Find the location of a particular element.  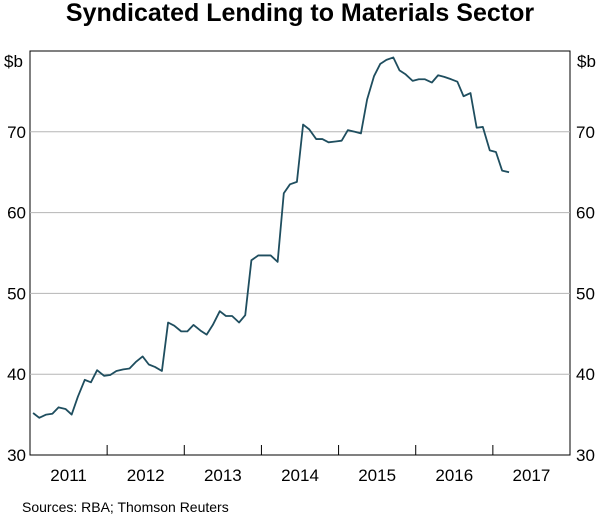

y-tick-left-40: 40 is located at coordinates (16, 374).